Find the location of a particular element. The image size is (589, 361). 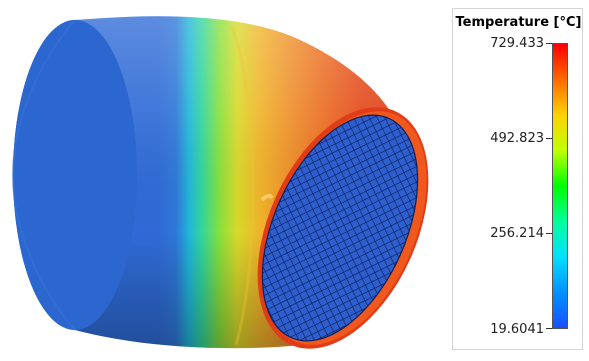

legend-title: Temperature [°C] is located at coordinates (518, 22).